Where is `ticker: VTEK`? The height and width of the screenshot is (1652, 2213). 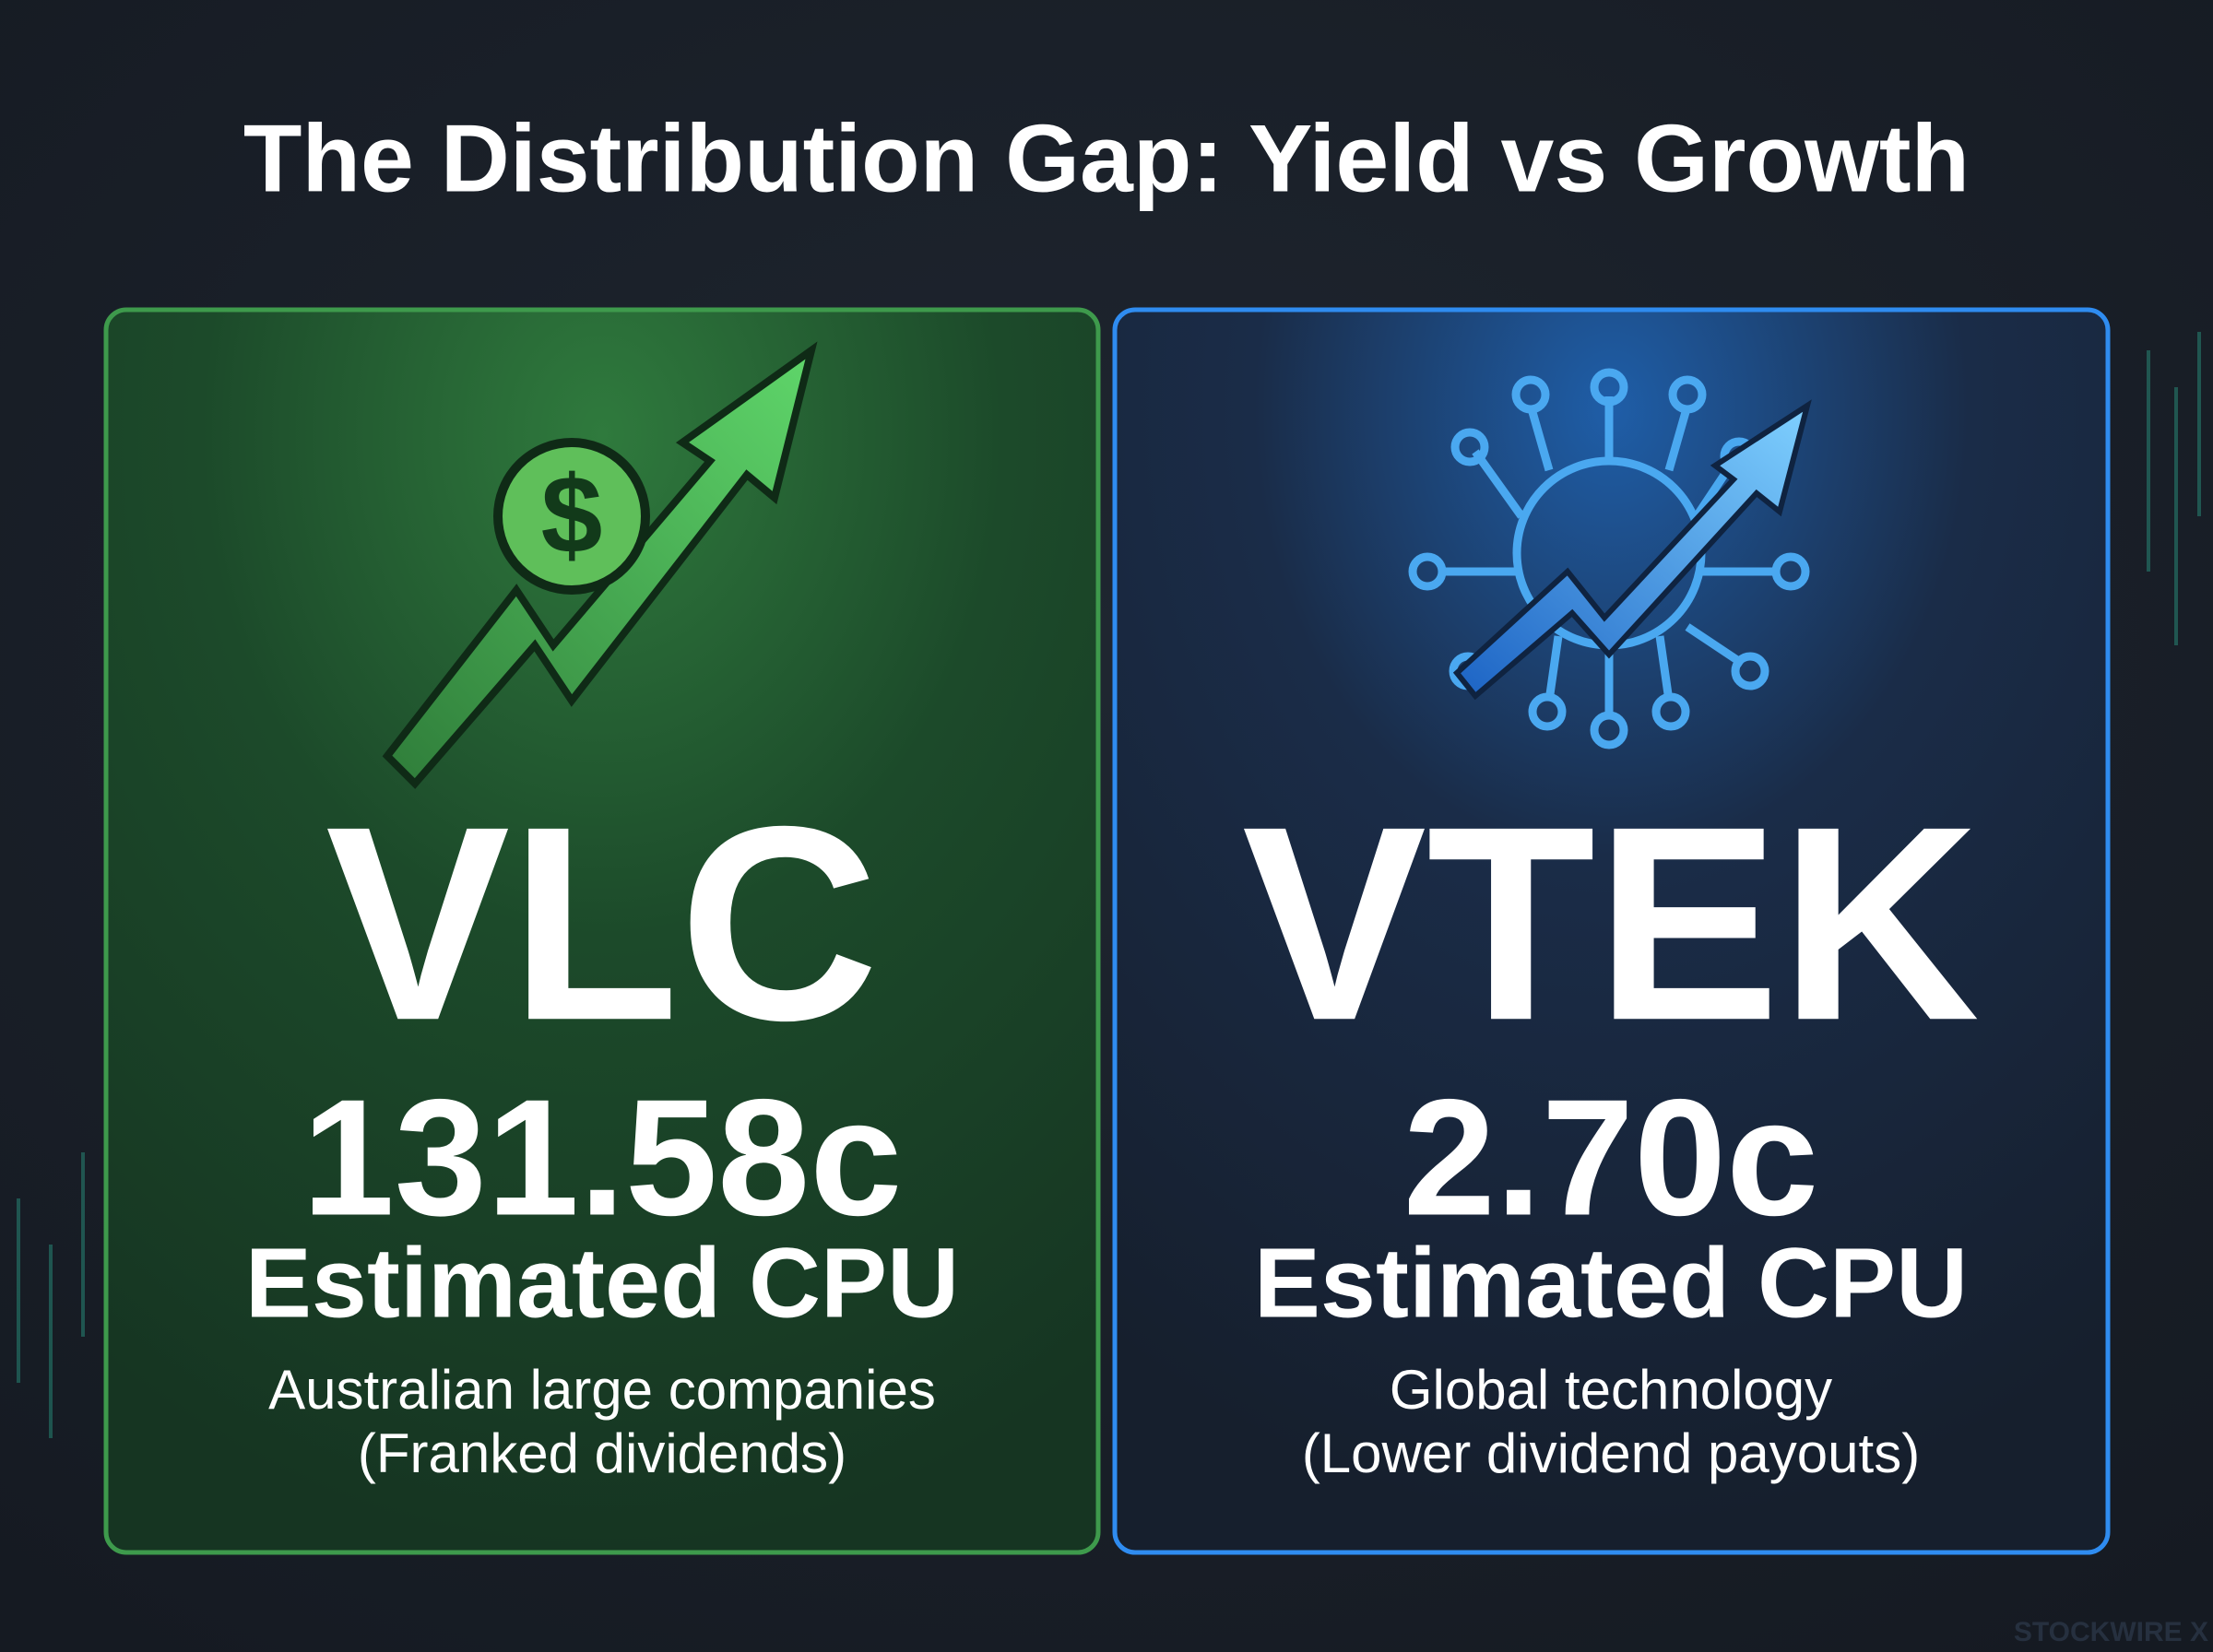 ticker: VTEK is located at coordinates (1611, 923).